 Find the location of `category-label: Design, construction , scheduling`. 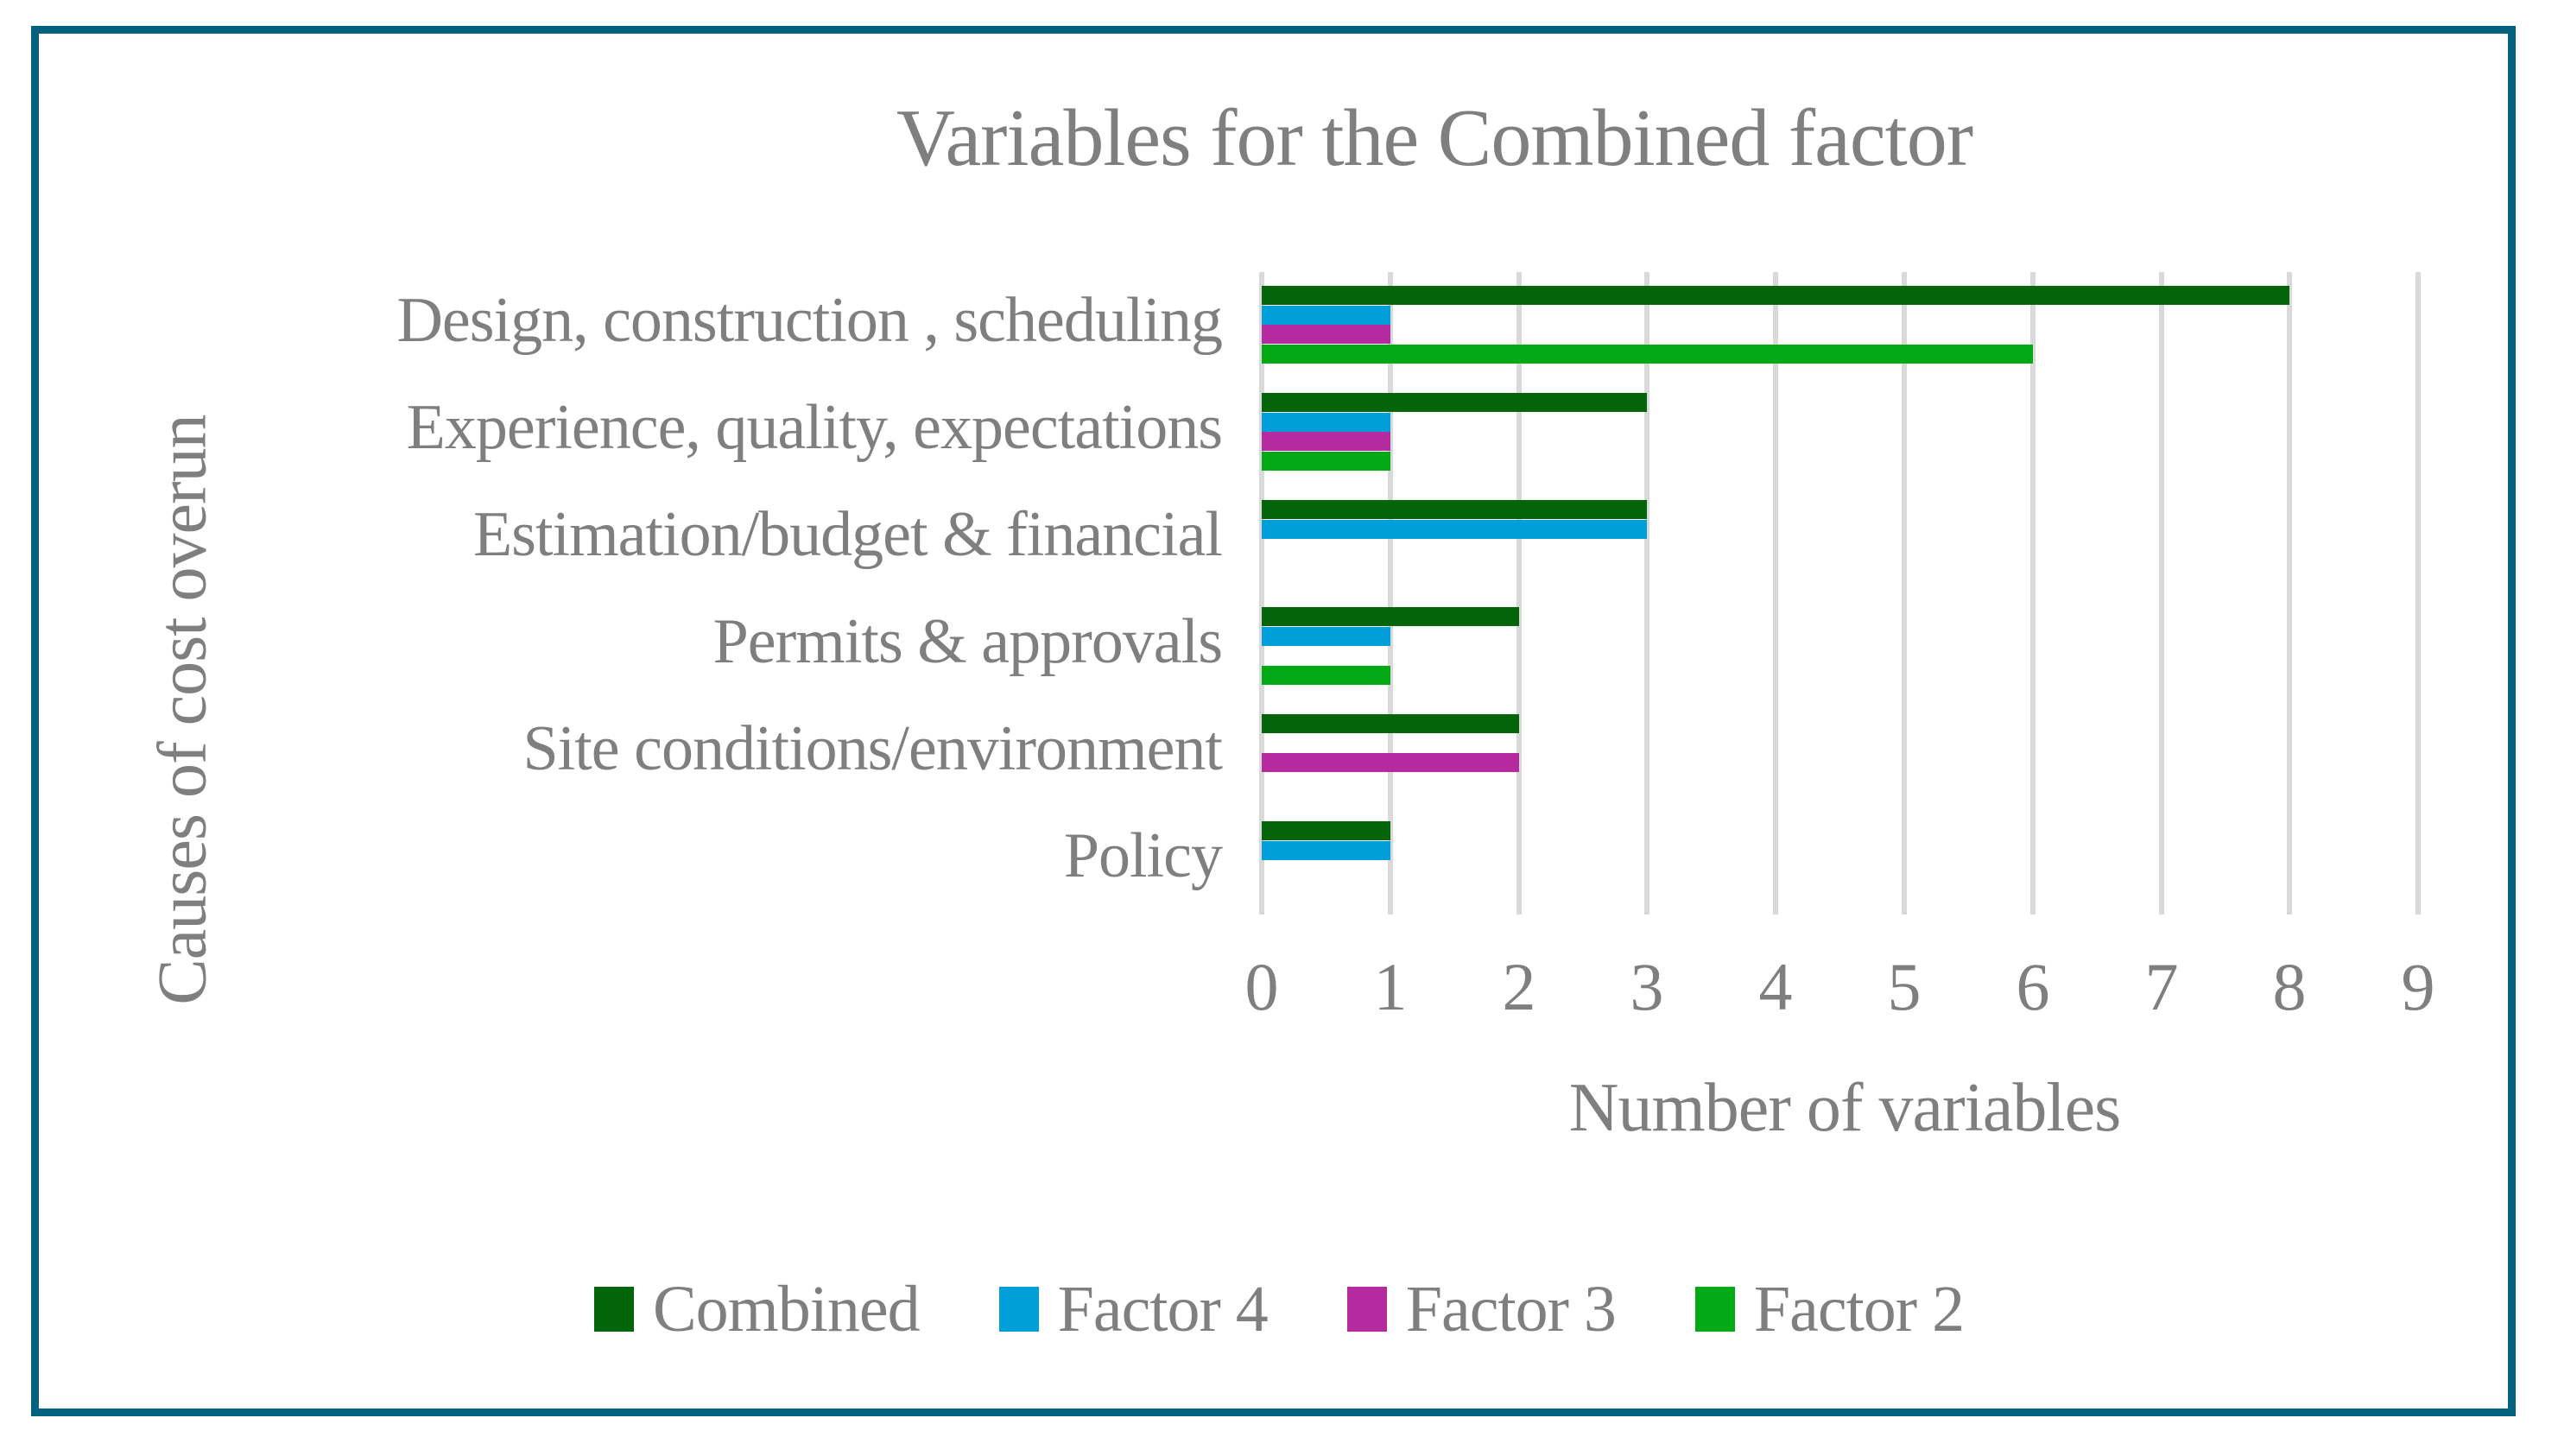

category-label: Design, construction , scheduling is located at coordinates (810, 320).